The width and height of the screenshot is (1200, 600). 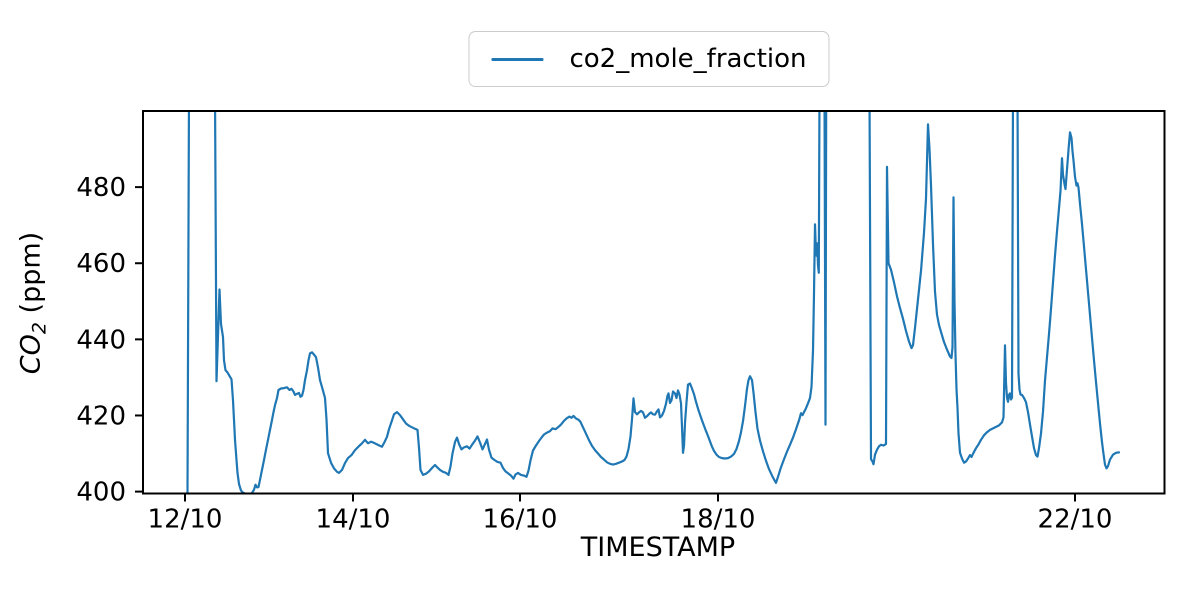 I want to click on y-tick-label: 480, so click(x=101, y=188).